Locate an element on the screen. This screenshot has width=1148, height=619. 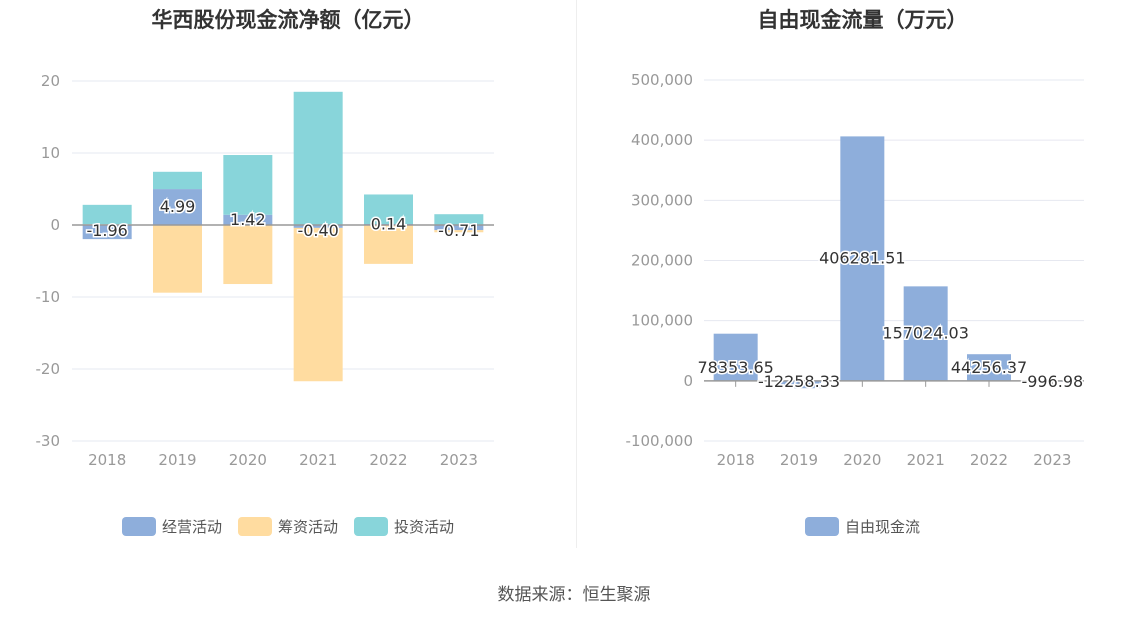
y-tick-label: -30 is located at coordinates (48, 441).